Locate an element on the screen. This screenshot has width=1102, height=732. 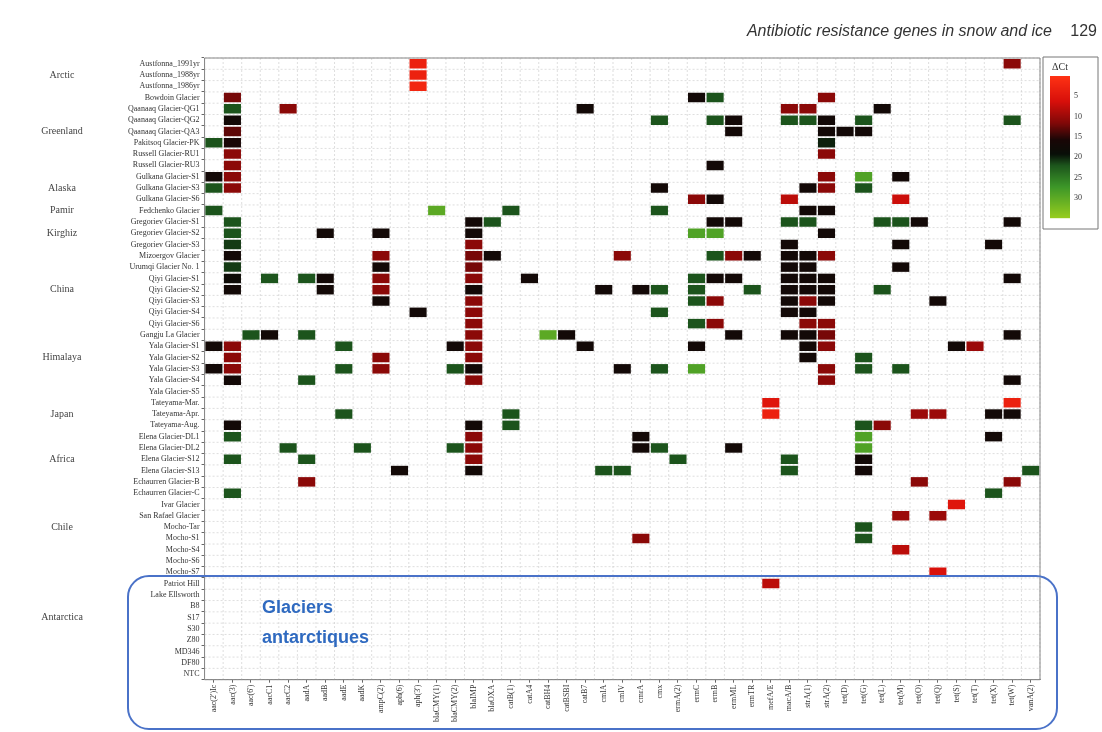
x-tick-label: cmlV is located at coordinates (622, 693).